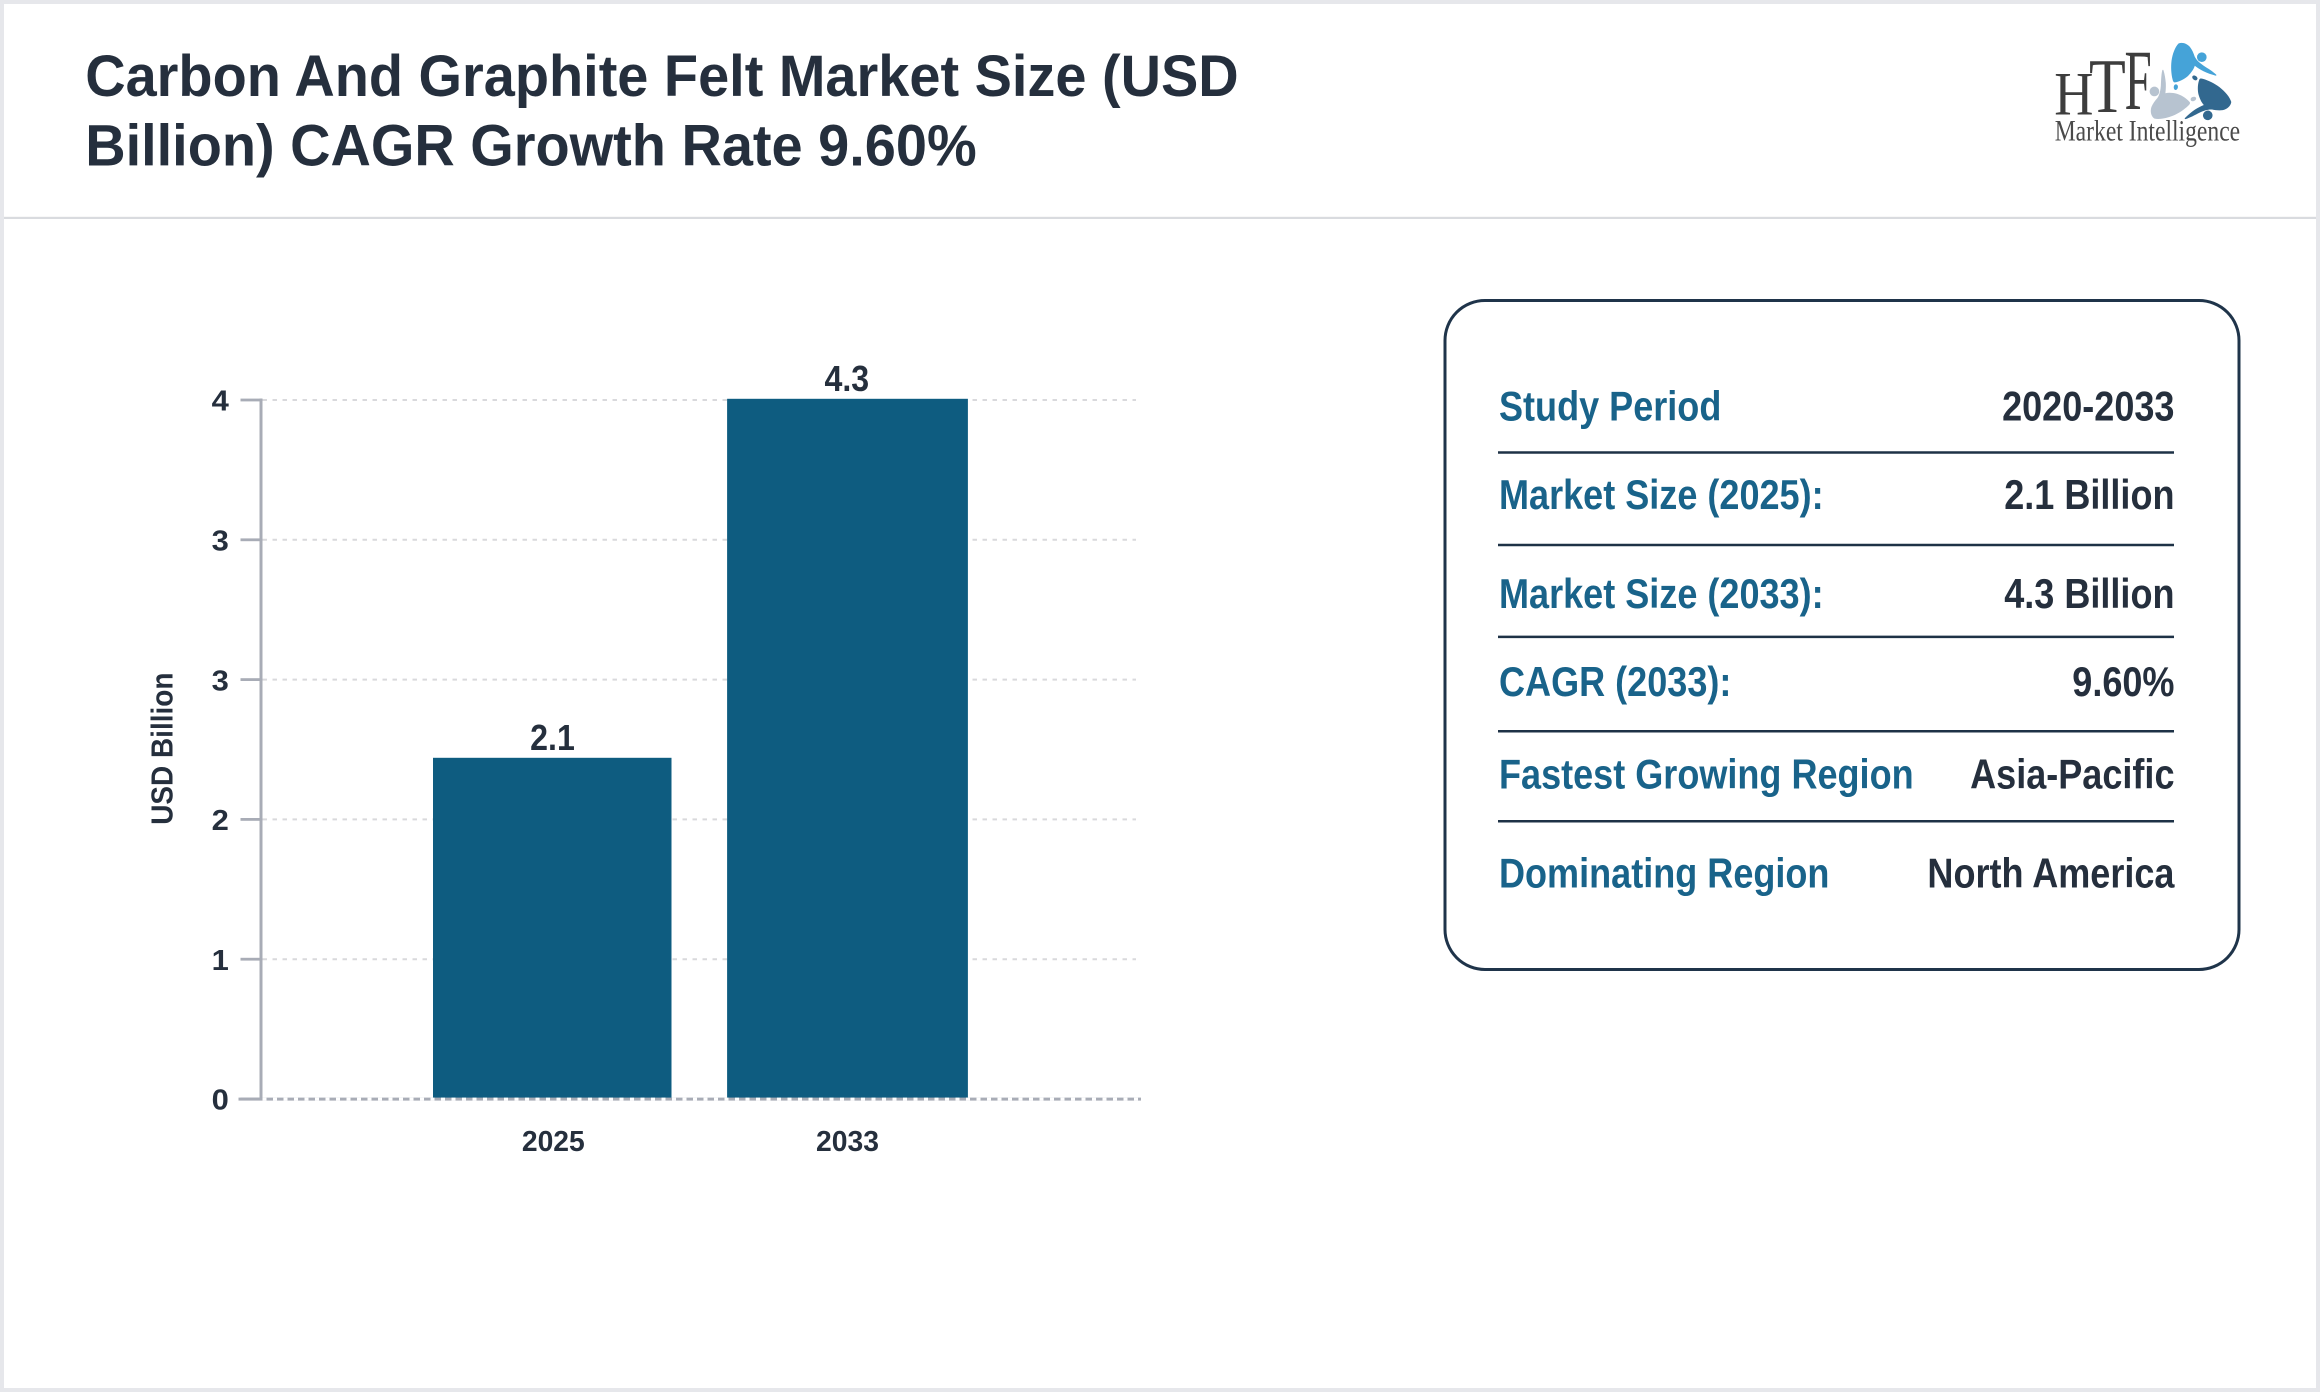 This screenshot has width=2320, height=1392. Describe the element at coordinates (1610, 407) in the screenshot. I see `svg-text: Study Period` at that location.